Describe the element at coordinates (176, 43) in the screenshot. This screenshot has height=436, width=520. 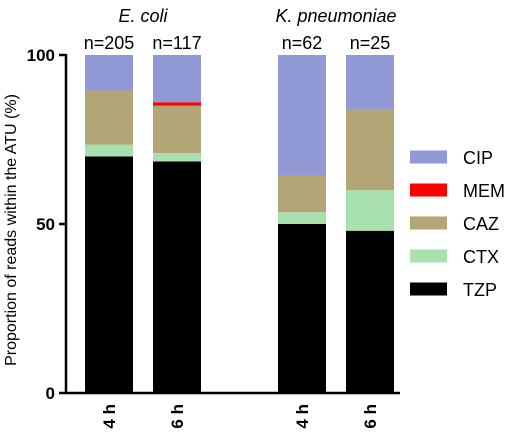
I see `n-label: n=117` at that location.